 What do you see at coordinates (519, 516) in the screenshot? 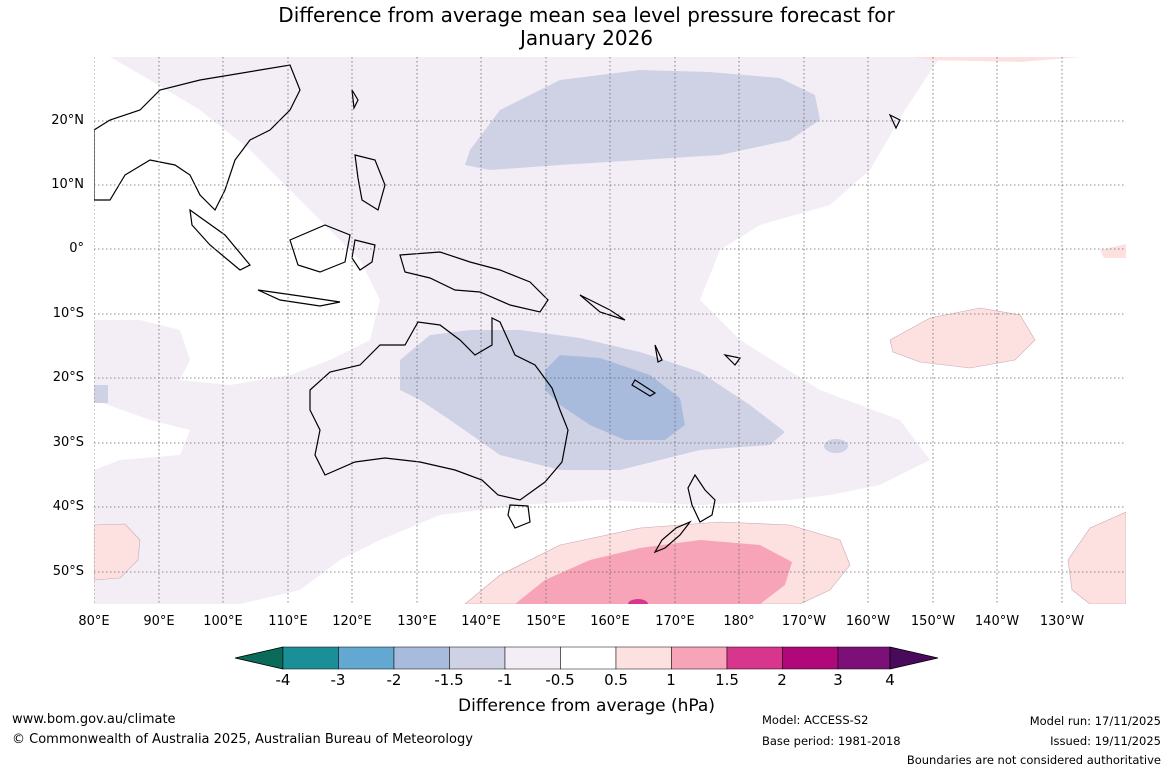
I see `tasmania-coastline` at bounding box center [519, 516].